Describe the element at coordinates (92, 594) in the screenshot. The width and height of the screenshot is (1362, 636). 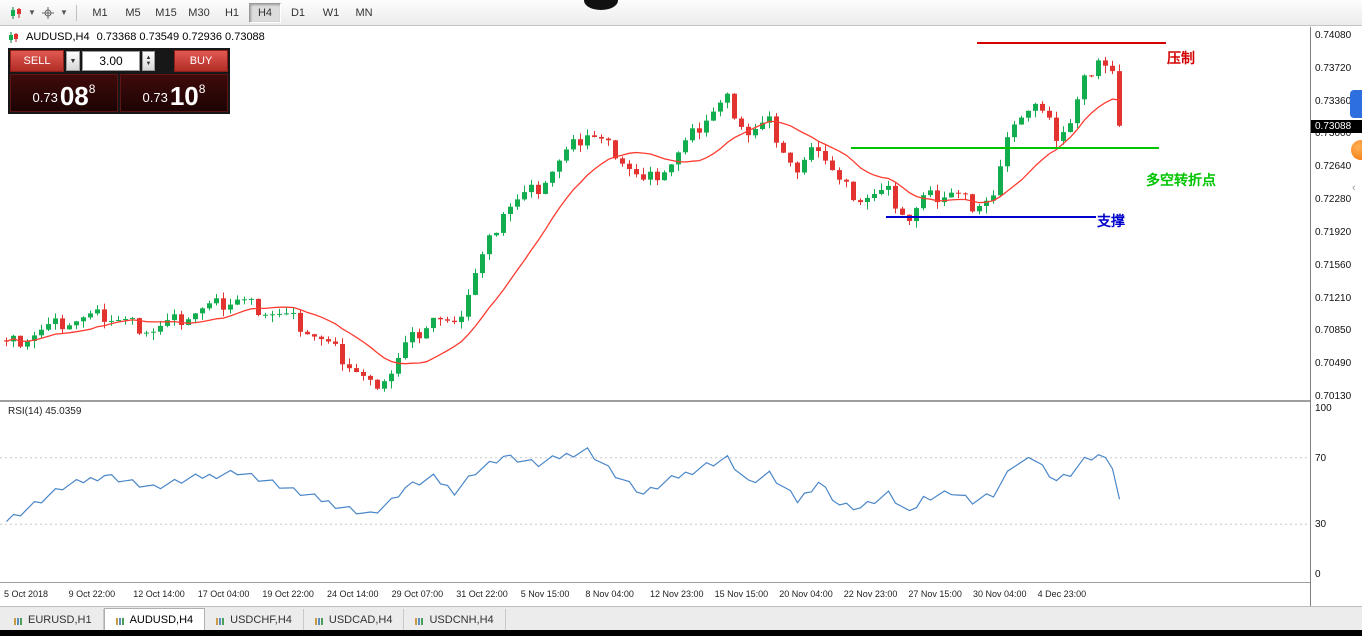
I see `time-axis-label: 9 Oct 22:00` at that location.